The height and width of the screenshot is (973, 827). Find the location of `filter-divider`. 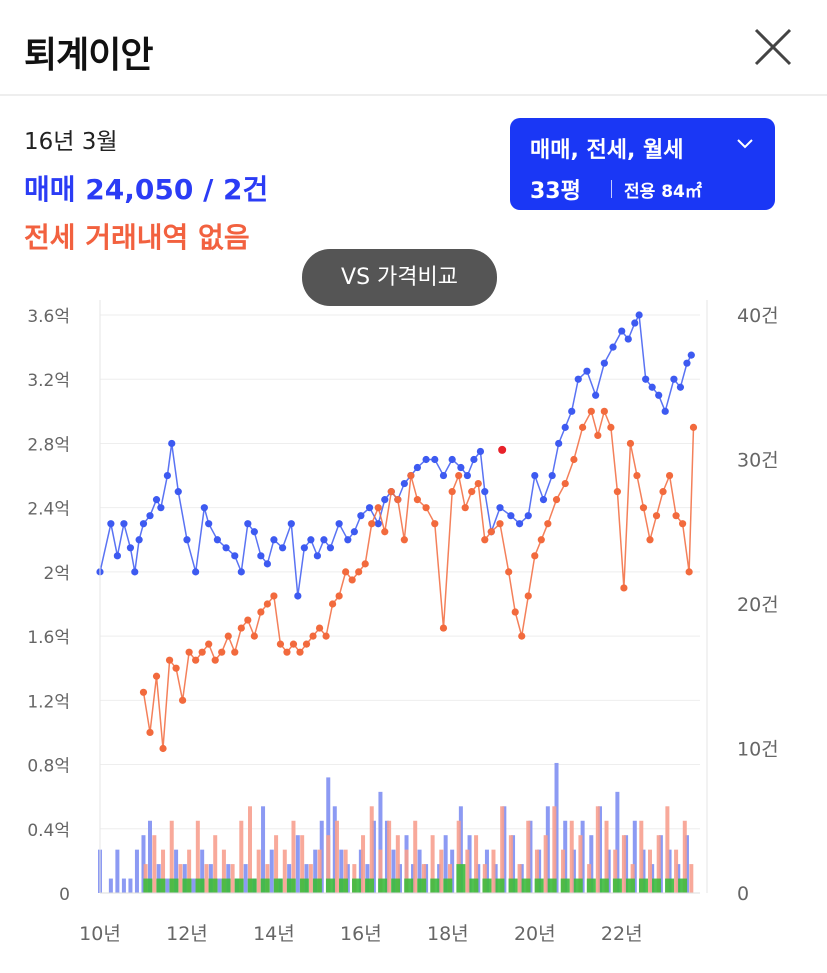

filter-divider is located at coordinates (611, 189).